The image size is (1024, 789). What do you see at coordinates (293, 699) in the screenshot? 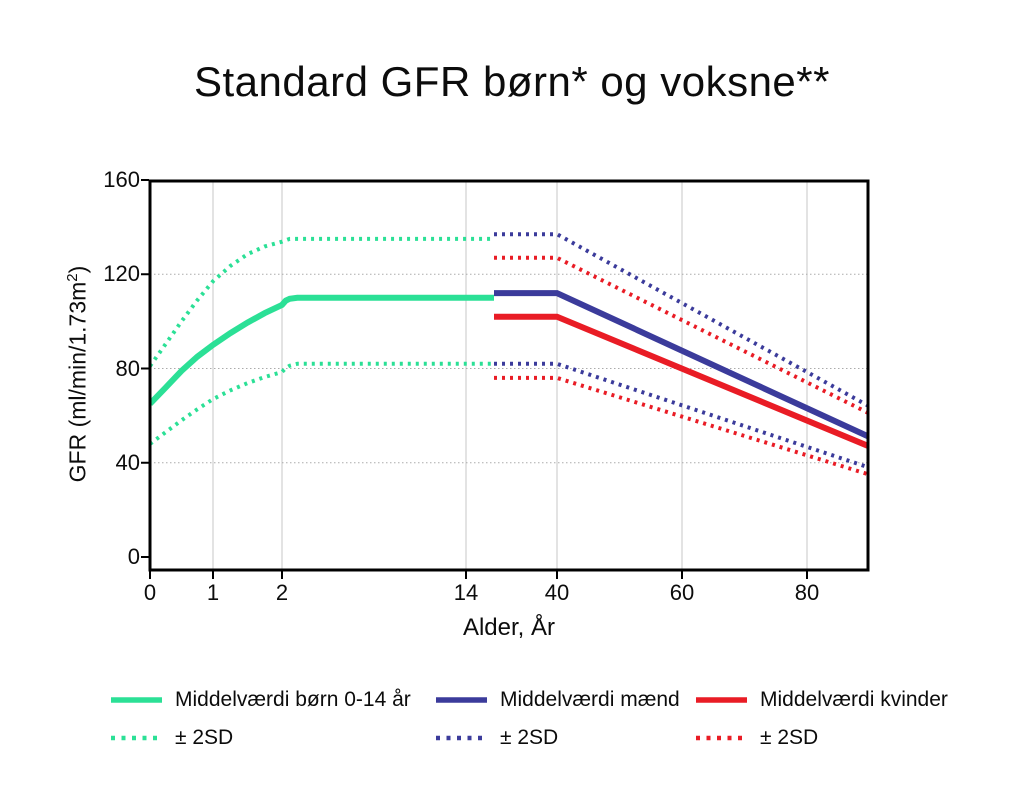
I see `legend-label: Middelværdi børn 0-14 år` at bounding box center [293, 699].